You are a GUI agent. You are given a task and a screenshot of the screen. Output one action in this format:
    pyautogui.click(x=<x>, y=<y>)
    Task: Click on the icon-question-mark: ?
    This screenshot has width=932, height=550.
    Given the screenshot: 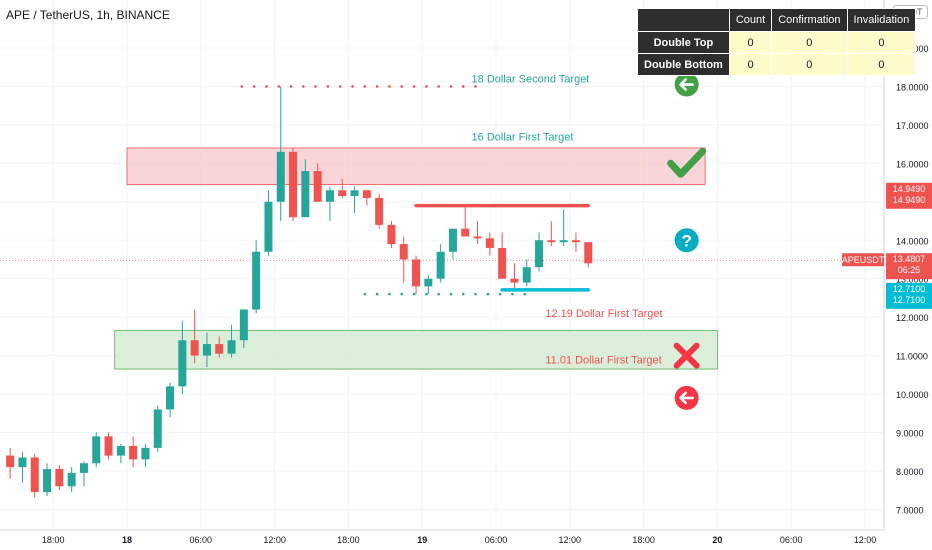 What is the action you would take?
    pyautogui.click(x=686, y=240)
    